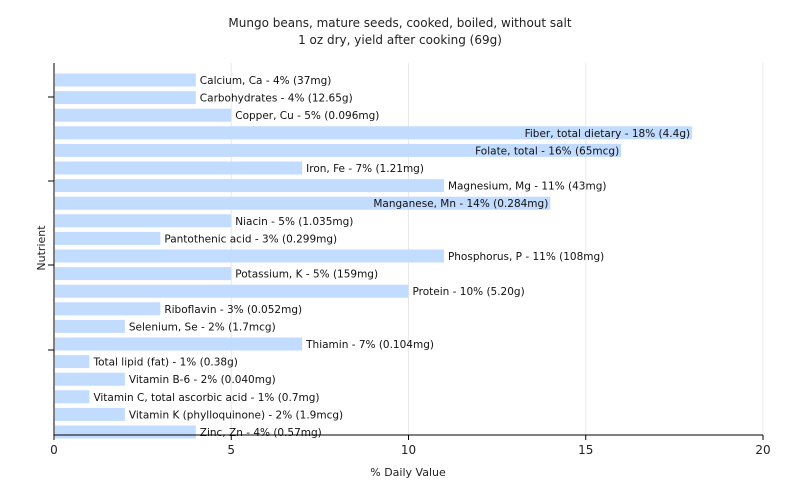 This screenshot has height=500, width=800. Describe the element at coordinates (762, 450) in the screenshot. I see `x-tick-label: 20` at that location.